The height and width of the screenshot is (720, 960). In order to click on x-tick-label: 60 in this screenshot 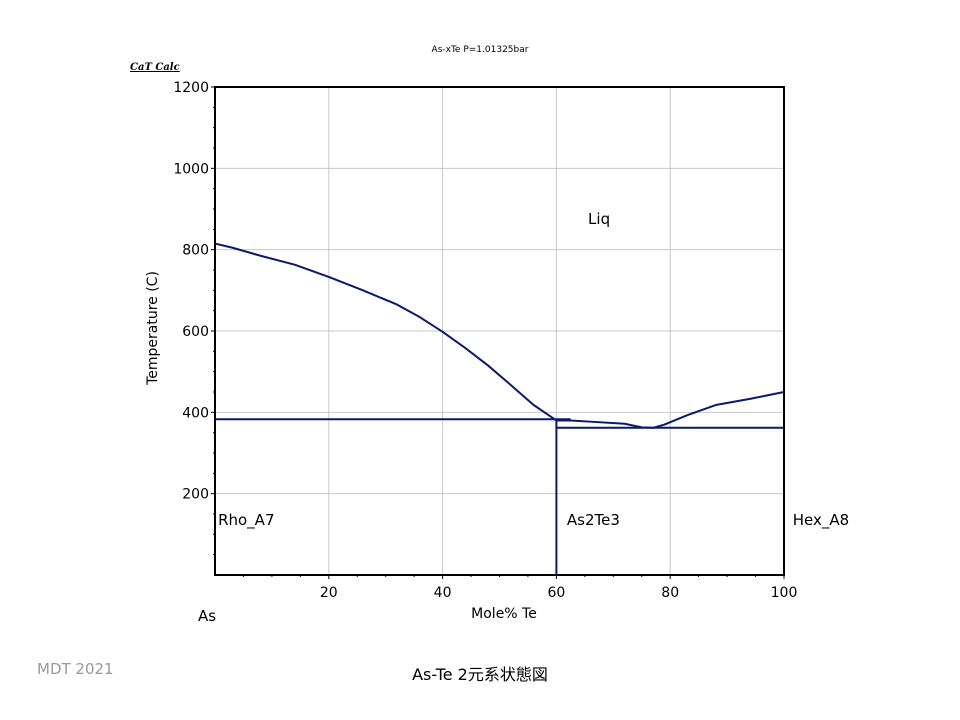, I will do `click(556, 593)`.